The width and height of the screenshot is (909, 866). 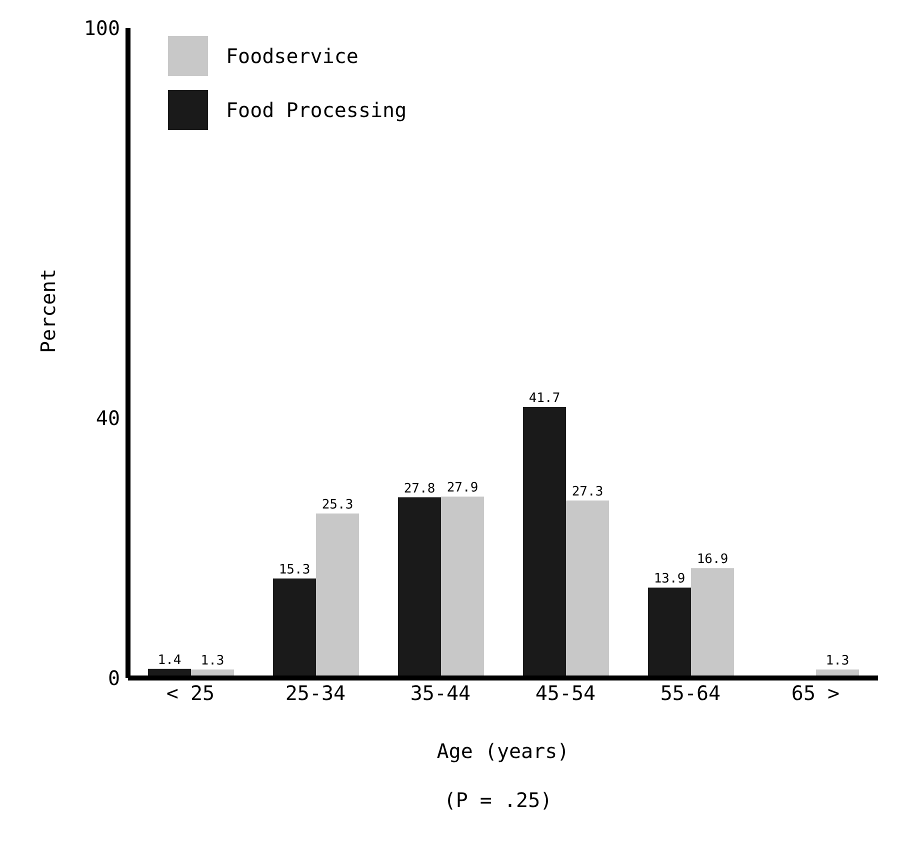 What do you see at coordinates (670, 579) in the screenshot?
I see `data-label: 13.9` at bounding box center [670, 579].